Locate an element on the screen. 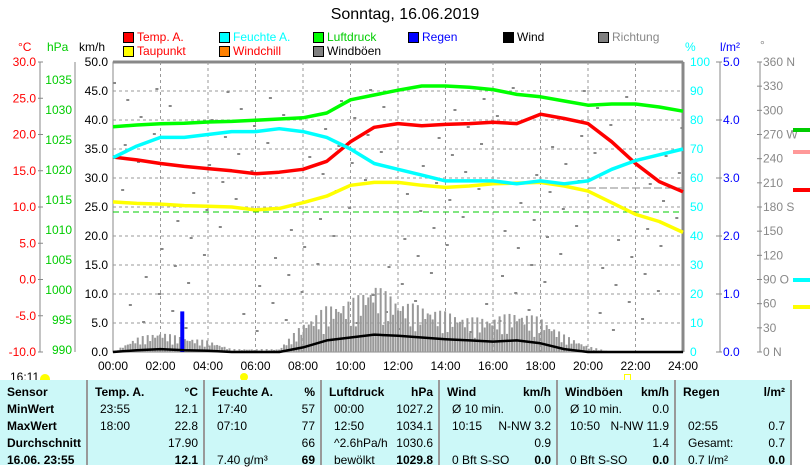 This screenshot has height=469, width=810. cell-value: 1.4 is located at coordinates (660, 443).